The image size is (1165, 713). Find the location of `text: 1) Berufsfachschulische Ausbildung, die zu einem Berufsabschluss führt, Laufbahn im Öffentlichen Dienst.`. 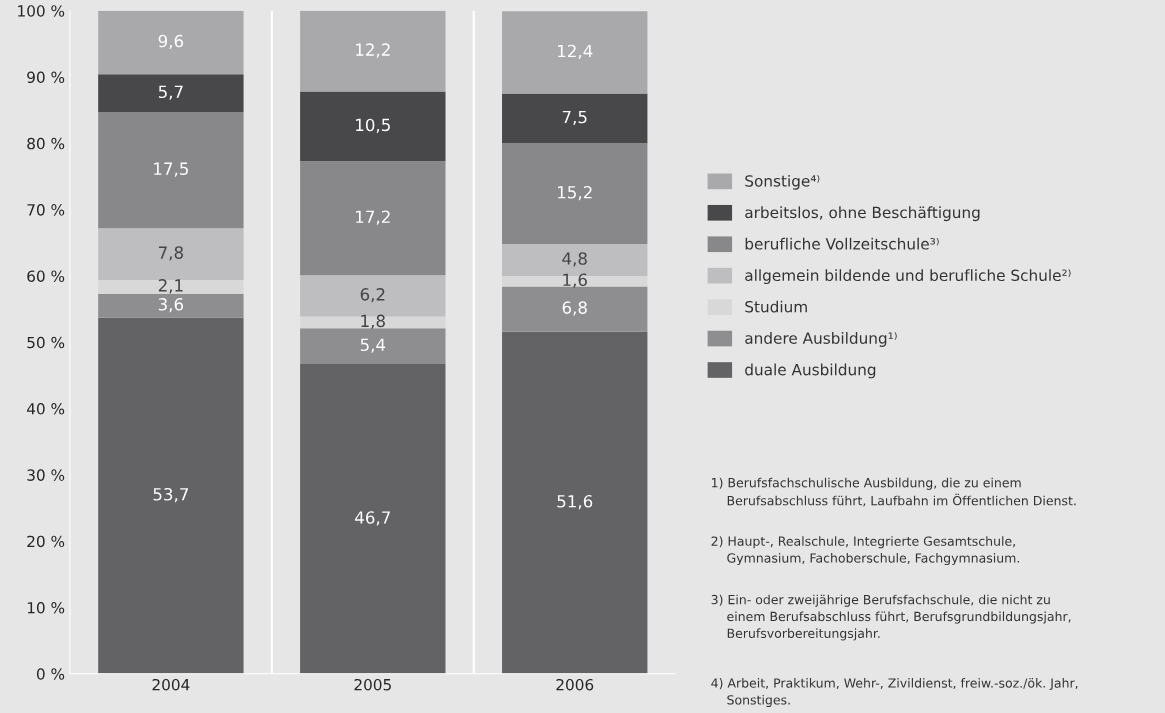

text: 1) Berufsfachschulische Ausbildung, die zu einem Berufsabschluss führt, Laufbahn im Öffentlichen Dienst. is located at coordinates (894, 492).